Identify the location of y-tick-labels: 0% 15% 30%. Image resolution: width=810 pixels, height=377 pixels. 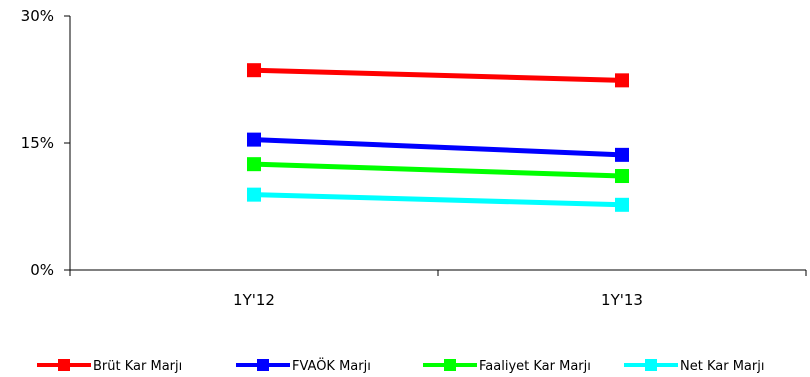
(37, 143).